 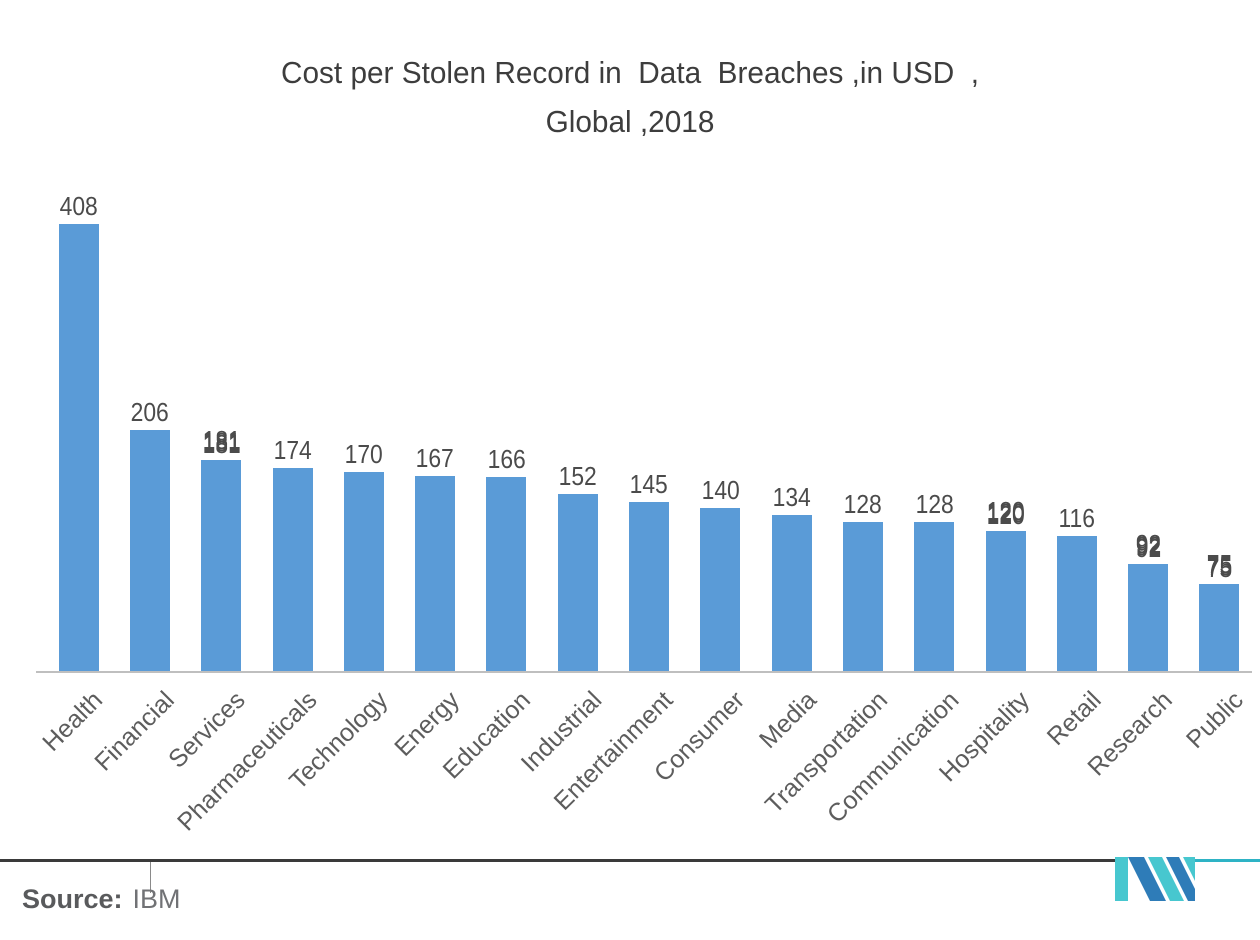 I want to click on bar-column: 134 Media, so click(x=790, y=473).